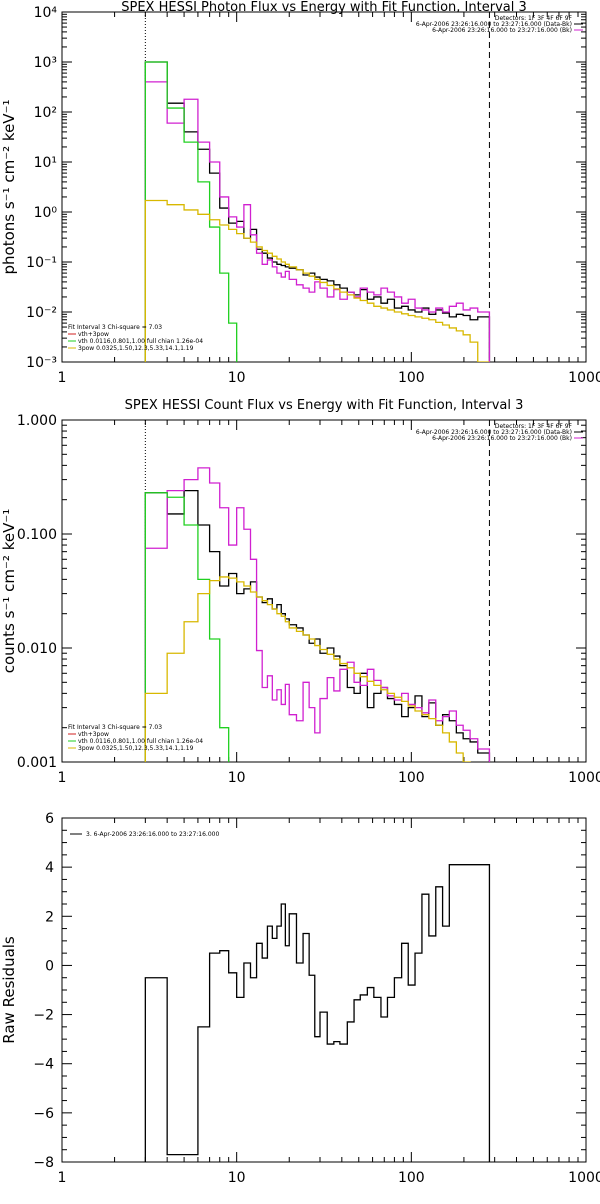 This screenshot has height=1204, width=600. I want to click on y-tick-label: 0.100, so click(37, 535).